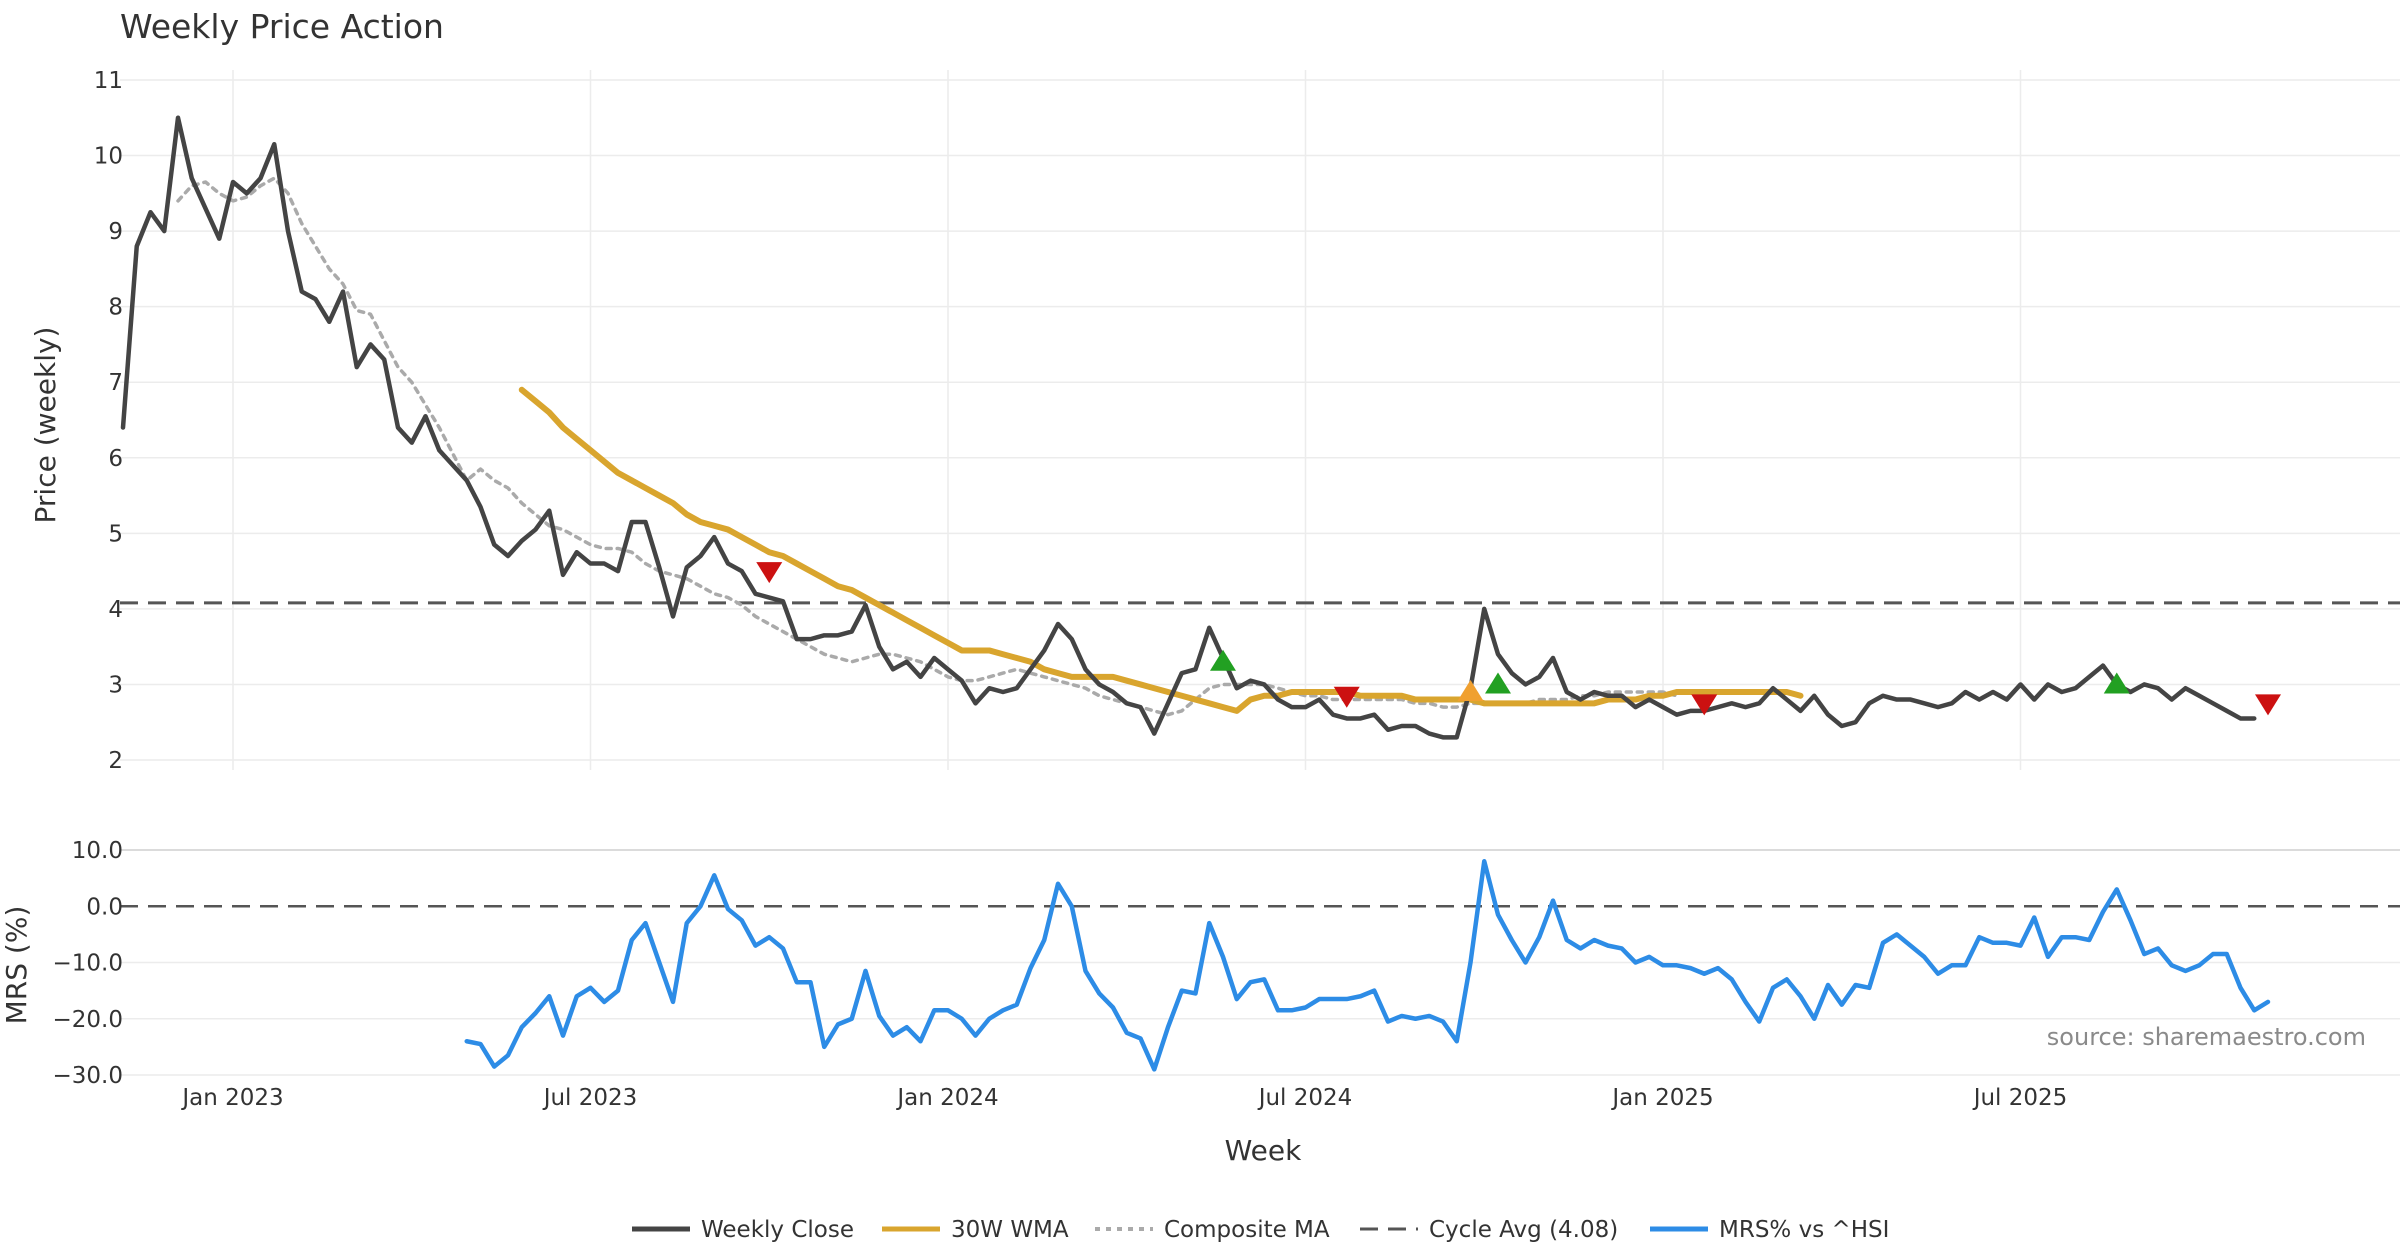 The height and width of the screenshot is (1260, 2400). What do you see at coordinates (1305, 1098) in the screenshot?
I see `x-tick-label: Jul 2024` at bounding box center [1305, 1098].